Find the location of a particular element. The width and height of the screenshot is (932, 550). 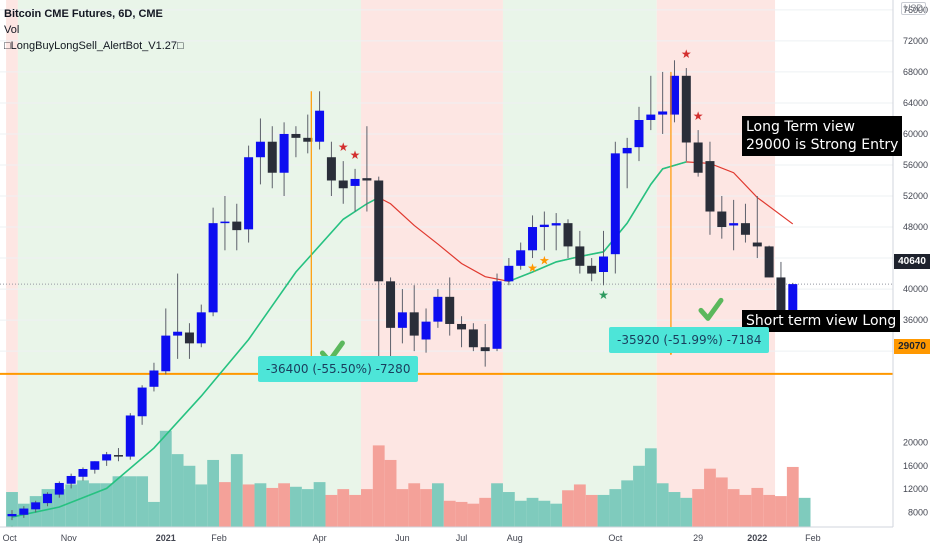

last-price-tag: 40640 is located at coordinates (912, 261).